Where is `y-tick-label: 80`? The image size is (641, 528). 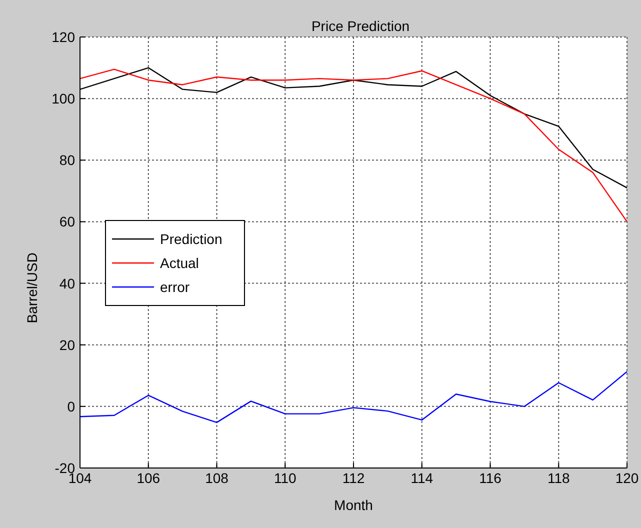
y-tick-label: 80 is located at coordinates (67, 160).